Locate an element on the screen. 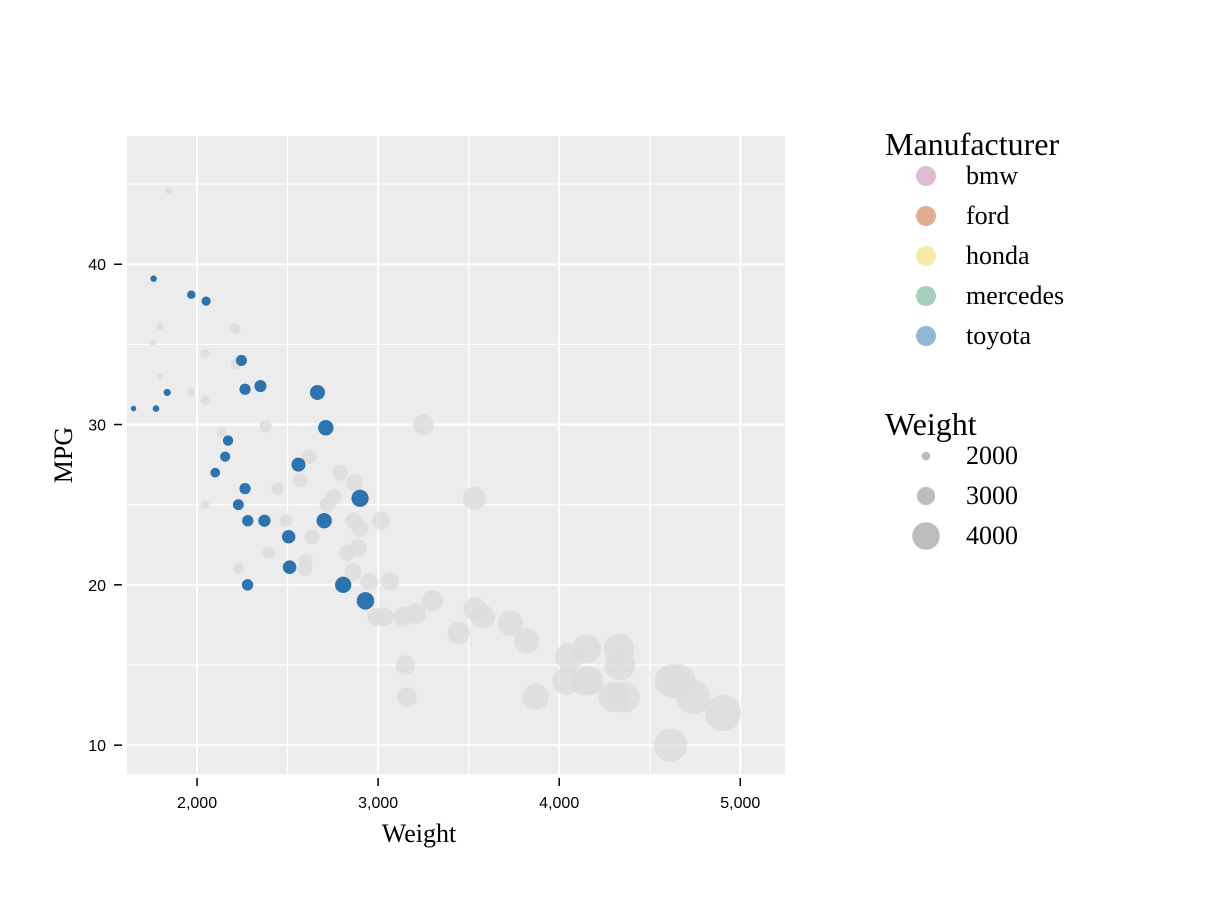  legend-label-toyota: toyota is located at coordinates (998, 335).